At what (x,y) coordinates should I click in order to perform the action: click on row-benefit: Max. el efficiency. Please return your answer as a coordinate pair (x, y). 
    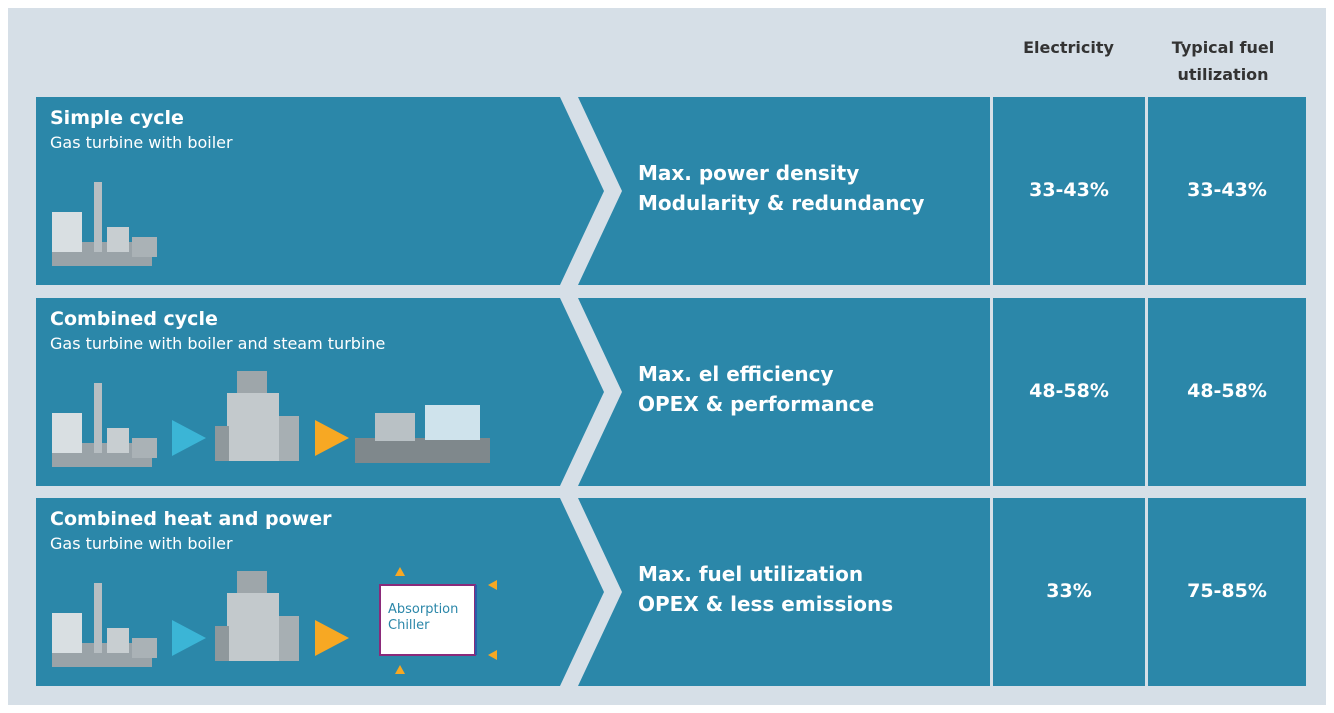
    Looking at the image, I should click on (736, 374).